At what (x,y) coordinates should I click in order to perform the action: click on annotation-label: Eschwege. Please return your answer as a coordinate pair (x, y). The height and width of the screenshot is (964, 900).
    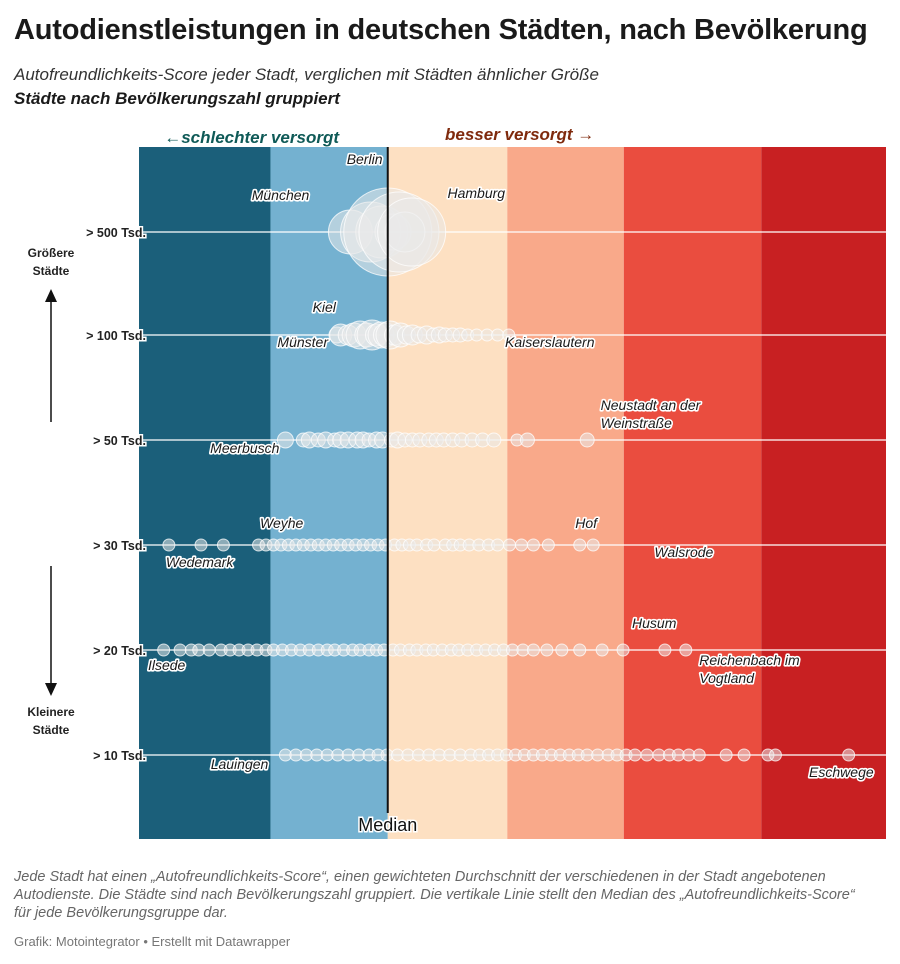
    Looking at the image, I should click on (841, 772).